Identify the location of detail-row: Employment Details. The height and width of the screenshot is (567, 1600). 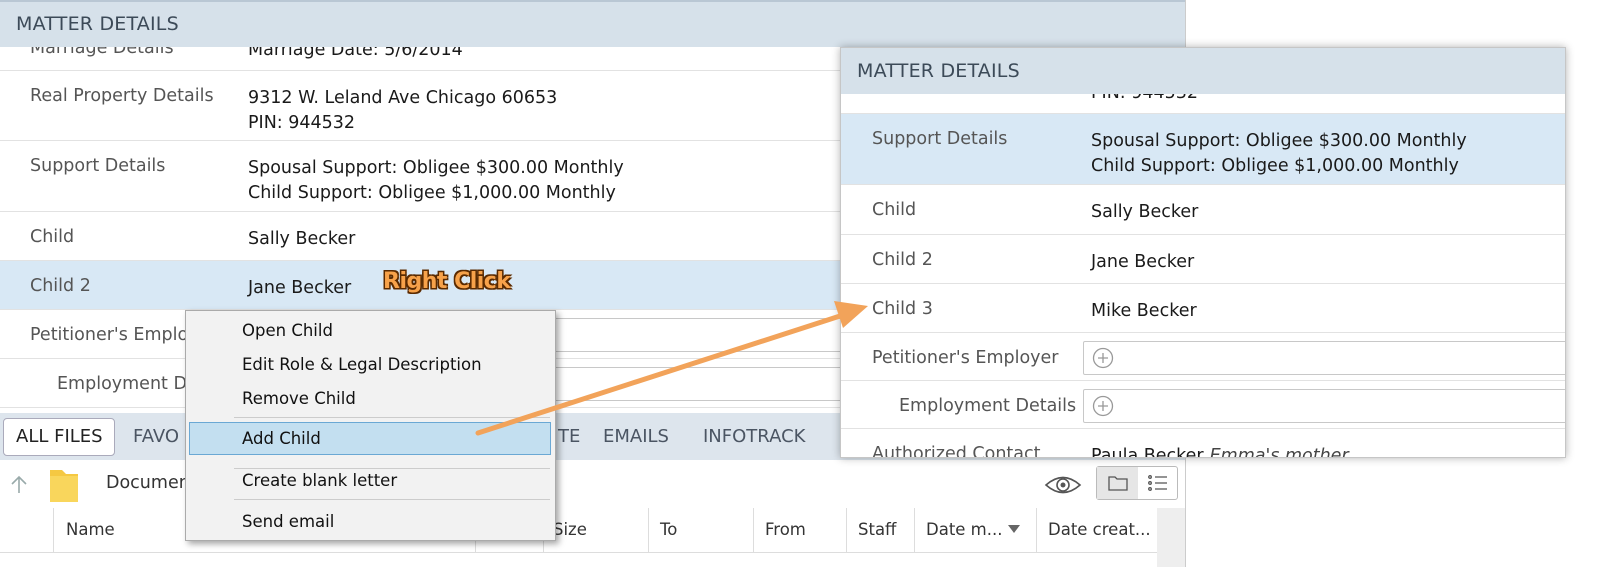
(1203, 405).